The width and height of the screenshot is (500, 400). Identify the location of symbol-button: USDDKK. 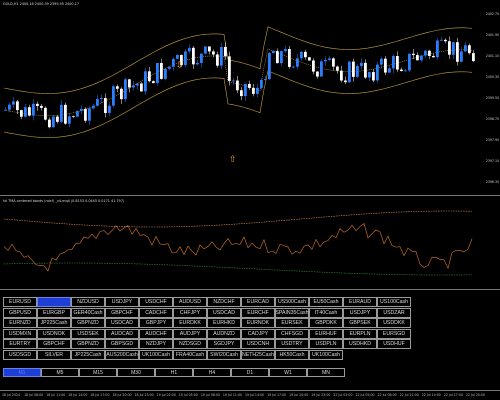
(394, 323).